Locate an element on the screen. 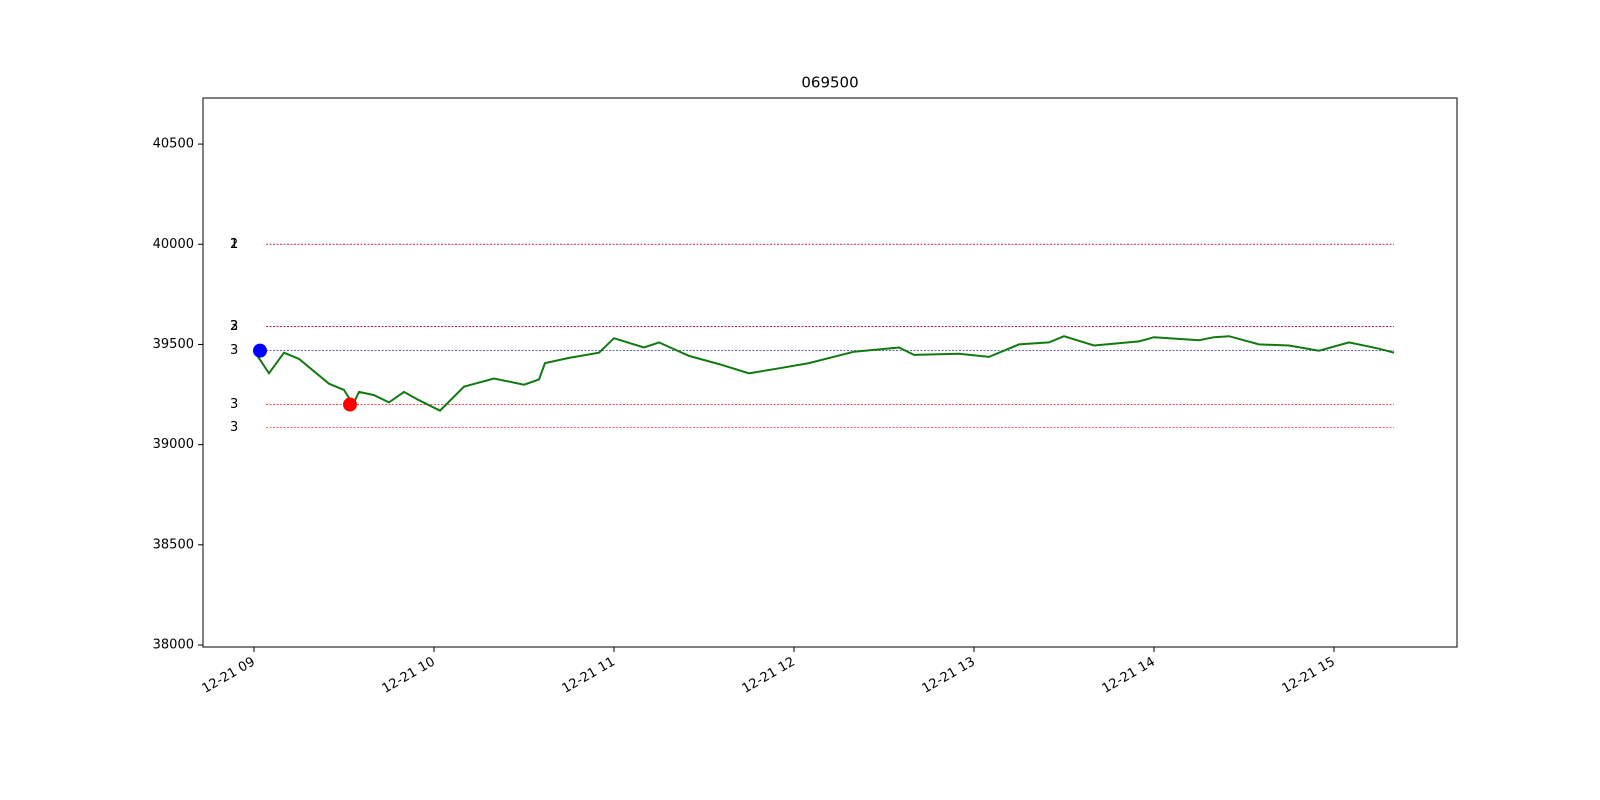 The height and width of the screenshot is (800, 1600). level-label: 1 is located at coordinates (234, 244).